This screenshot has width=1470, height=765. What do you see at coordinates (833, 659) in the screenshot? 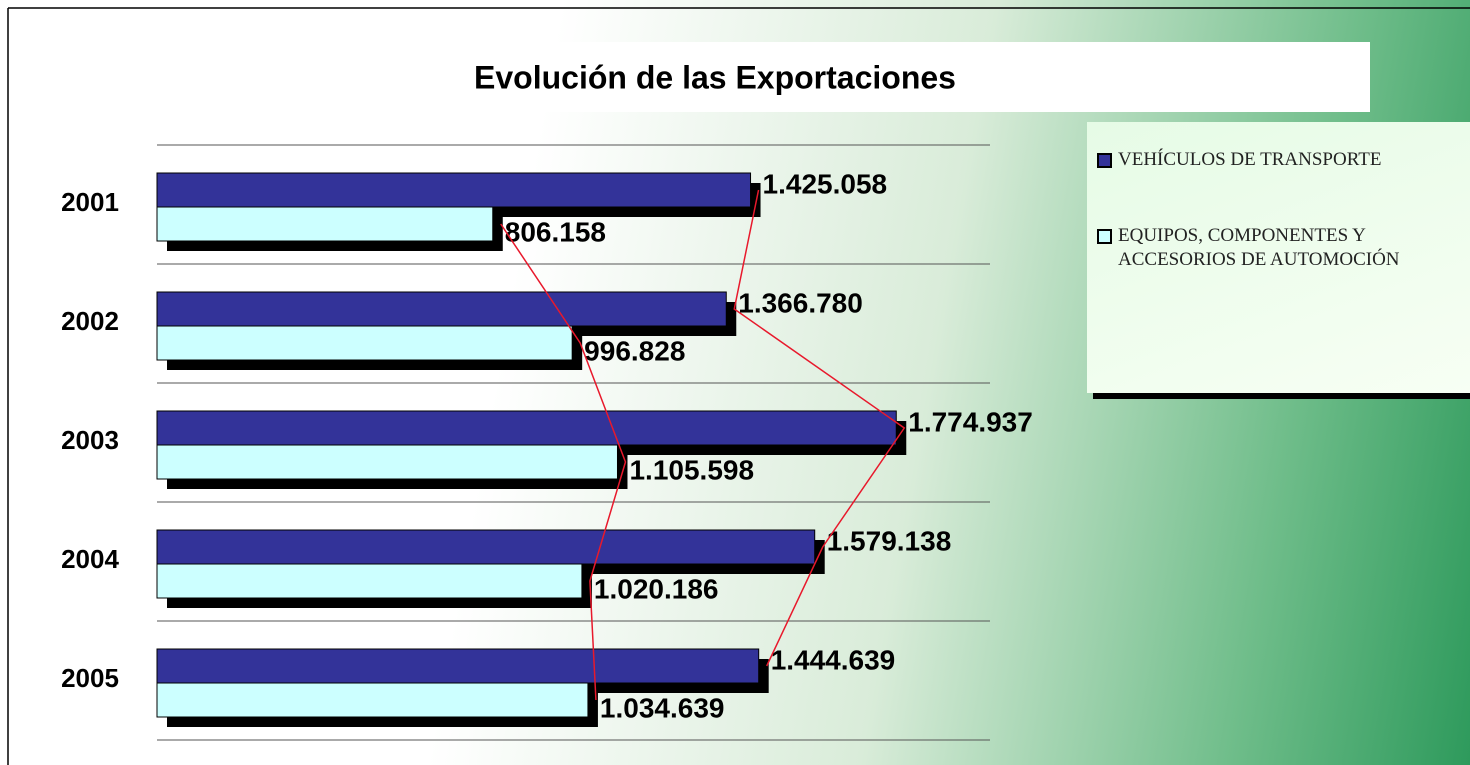
I see `data-label: 1.444.639` at bounding box center [833, 659].